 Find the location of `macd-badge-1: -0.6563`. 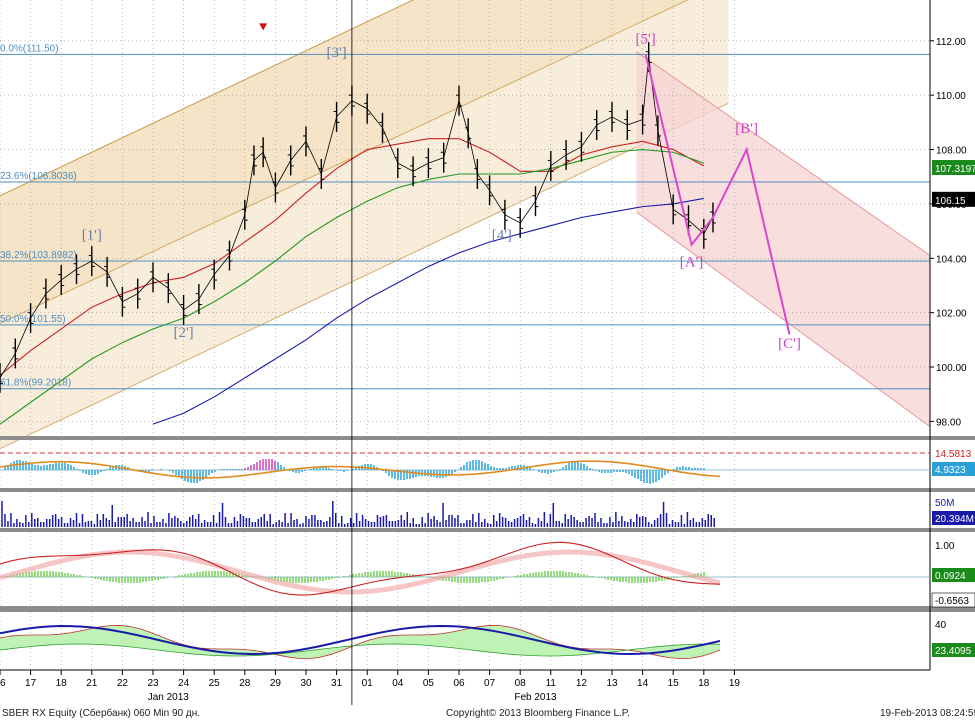

macd-badge-1: -0.6563 is located at coordinates (952, 601).